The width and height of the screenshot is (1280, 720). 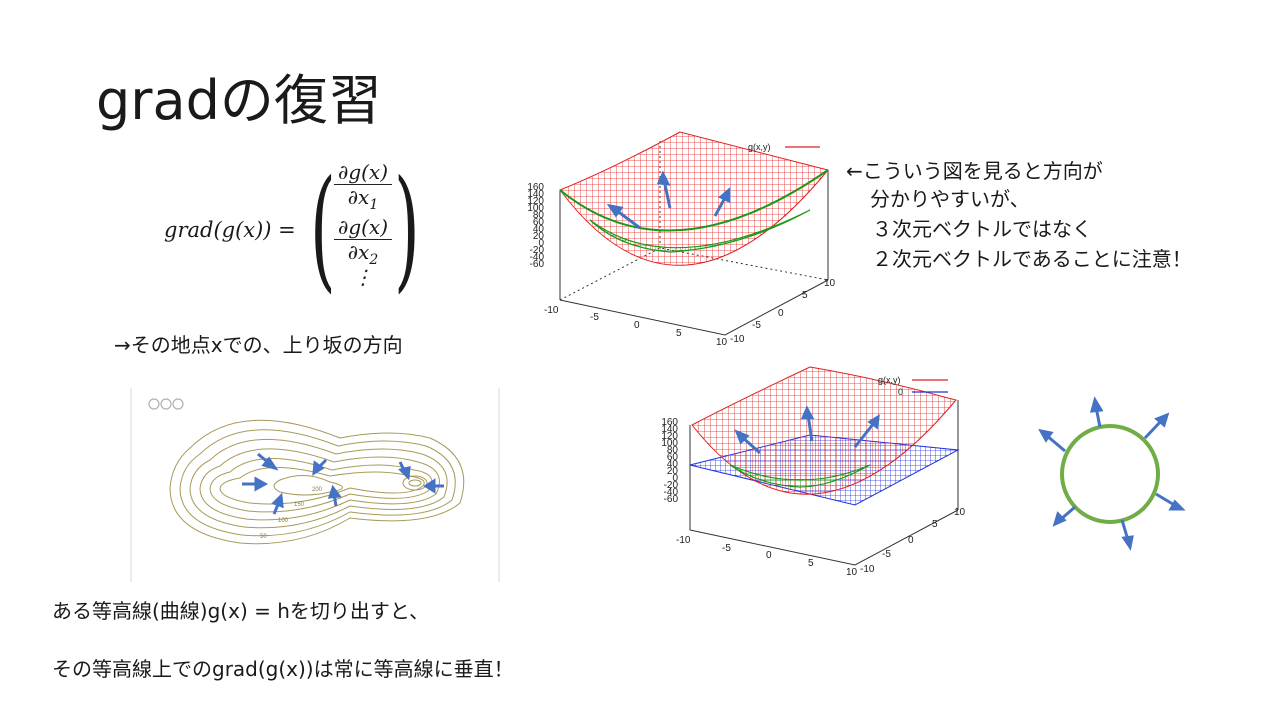 I want to click on side-note-line-2: 分かりやすいが、, so click(x=950, y=199).